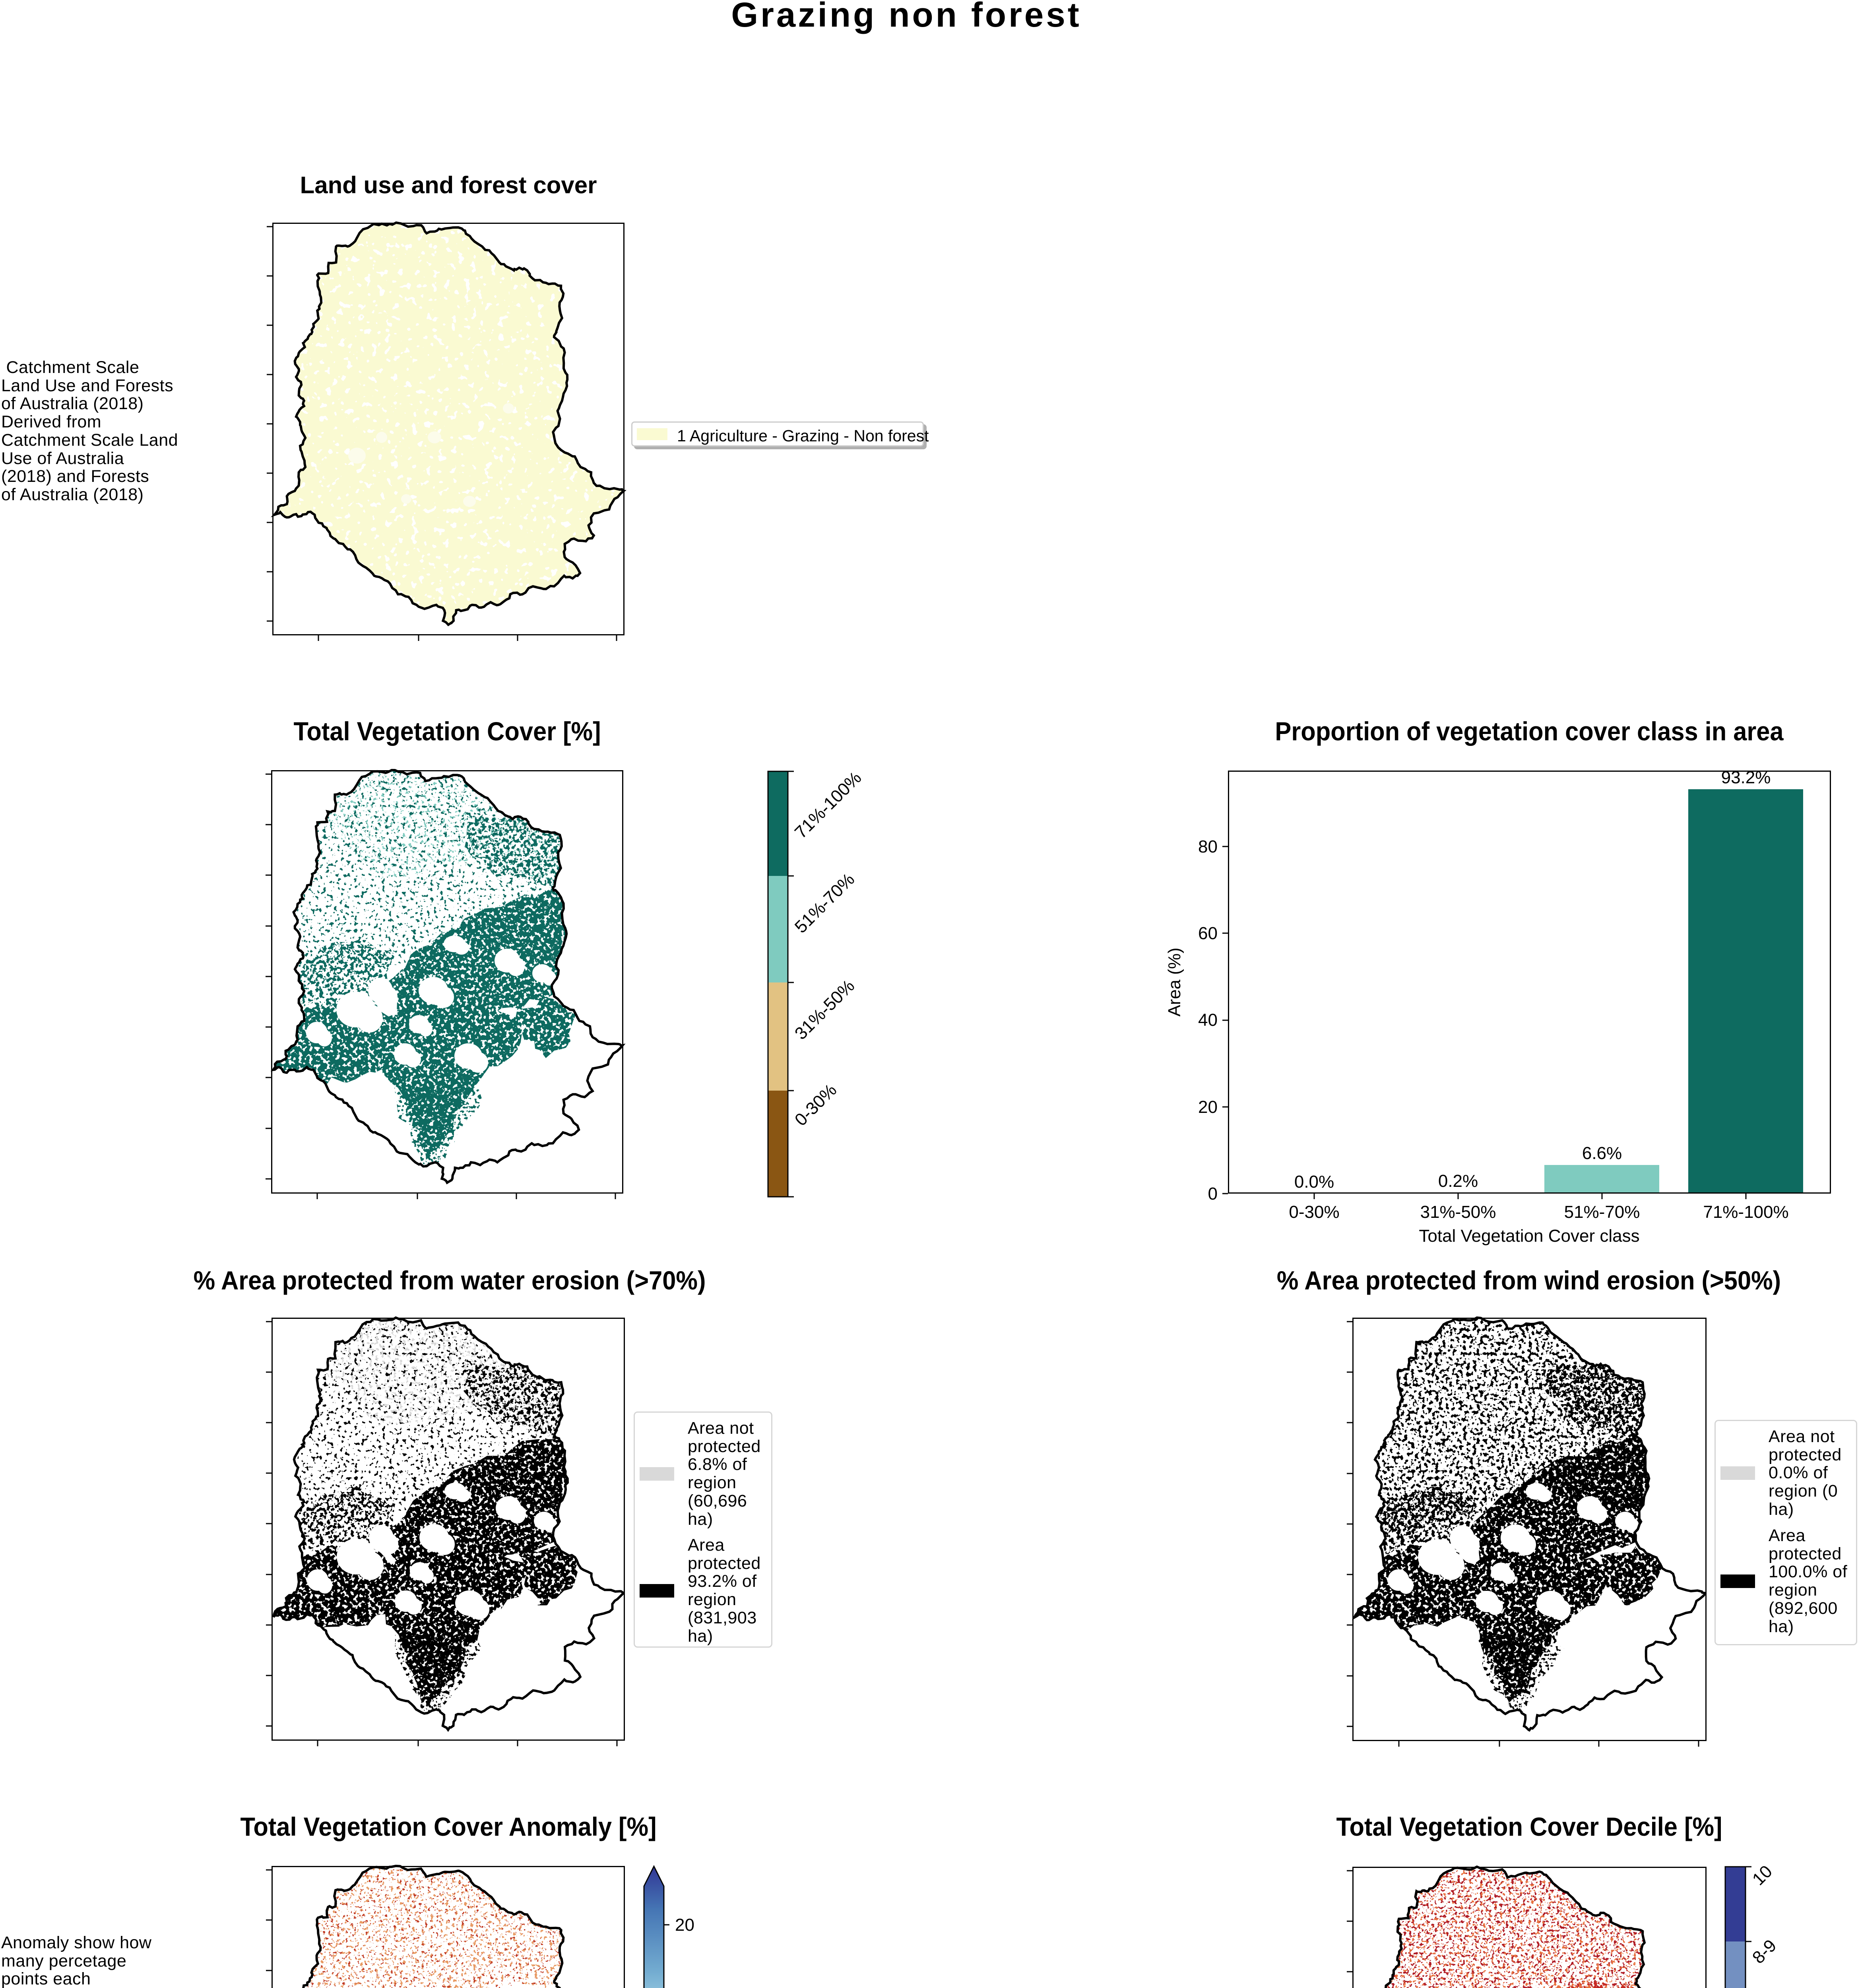 This screenshot has width=1858, height=1988. What do you see at coordinates (1602, 1153) in the screenshot?
I see `svg-text: 6.6%` at bounding box center [1602, 1153].